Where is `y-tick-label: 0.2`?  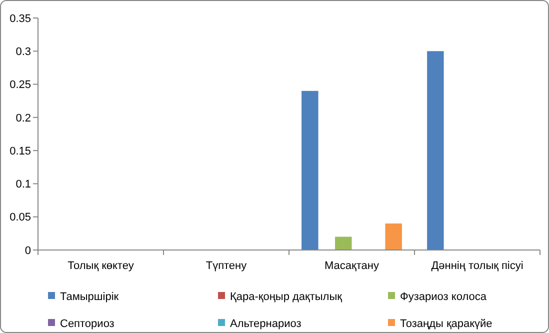 y-tick-label: 0.2 is located at coordinates (23, 118).